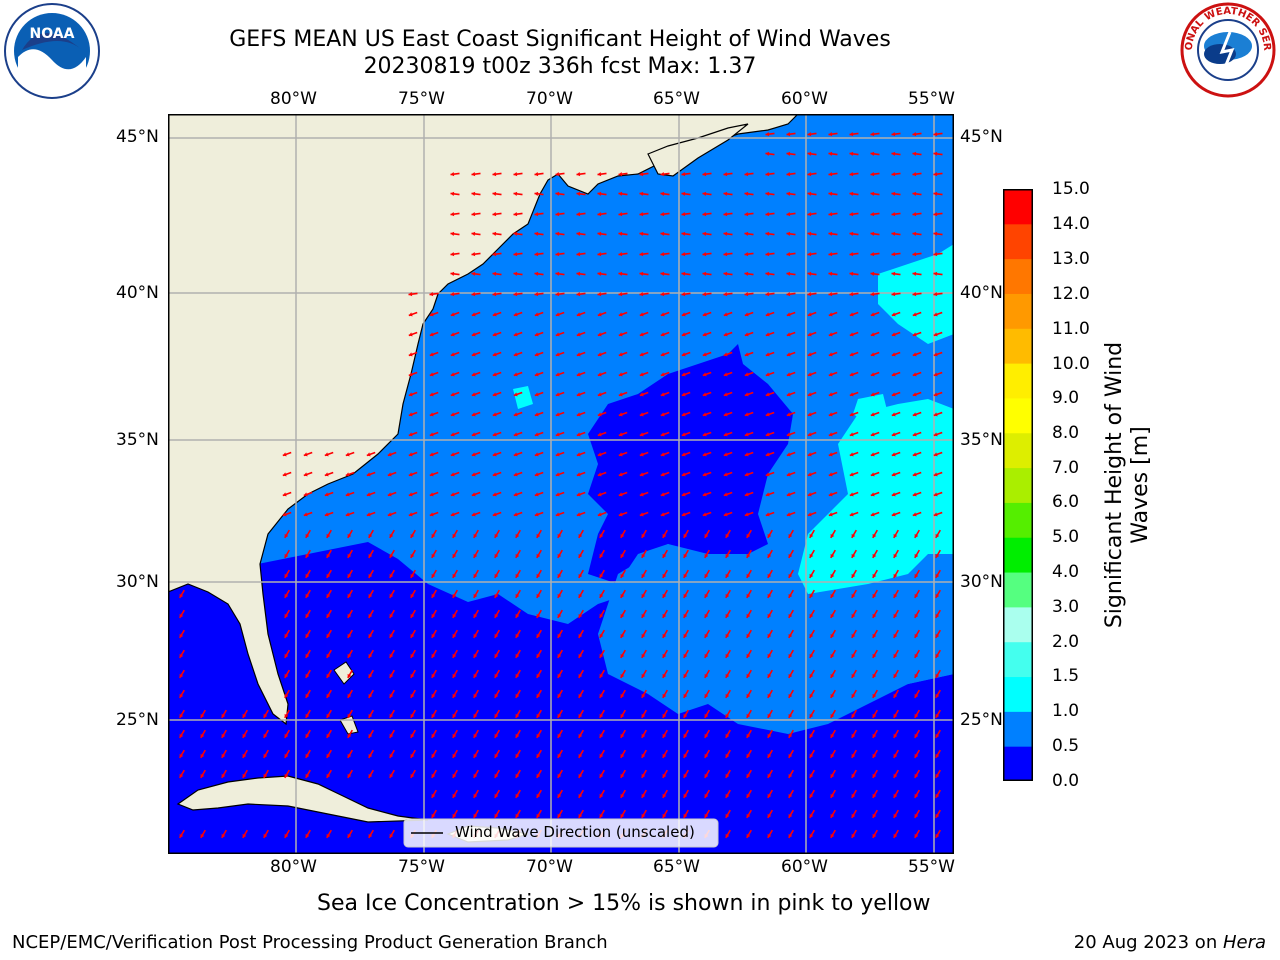 Image resolution: width=1280 pixels, height=960 pixels. What do you see at coordinates (52, 34) in the screenshot?
I see `noaa-logo-text: NOAA` at bounding box center [52, 34].